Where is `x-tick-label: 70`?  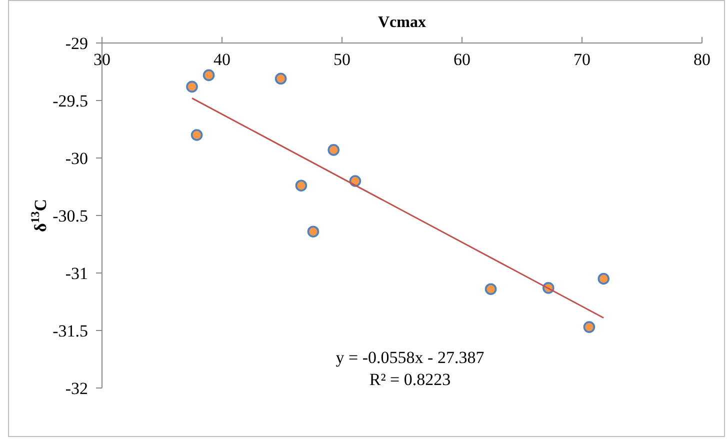 x-tick-label: 70 is located at coordinates (582, 59).